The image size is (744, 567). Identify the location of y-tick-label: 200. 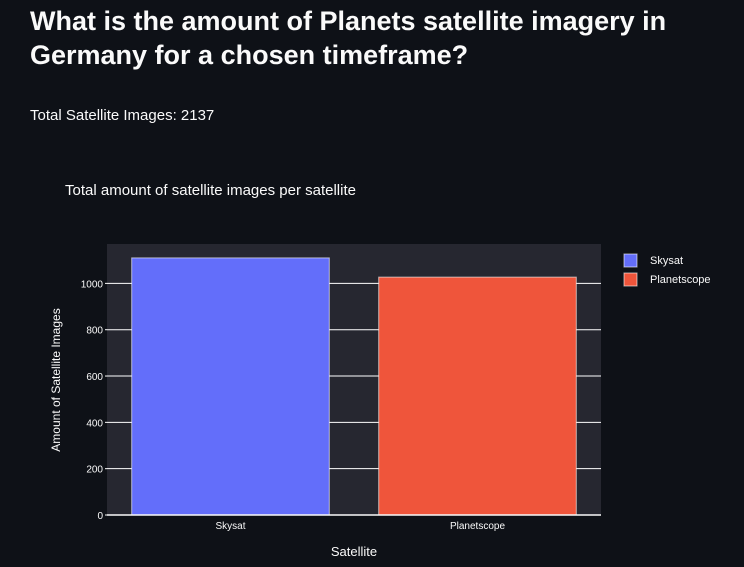
(94, 470).